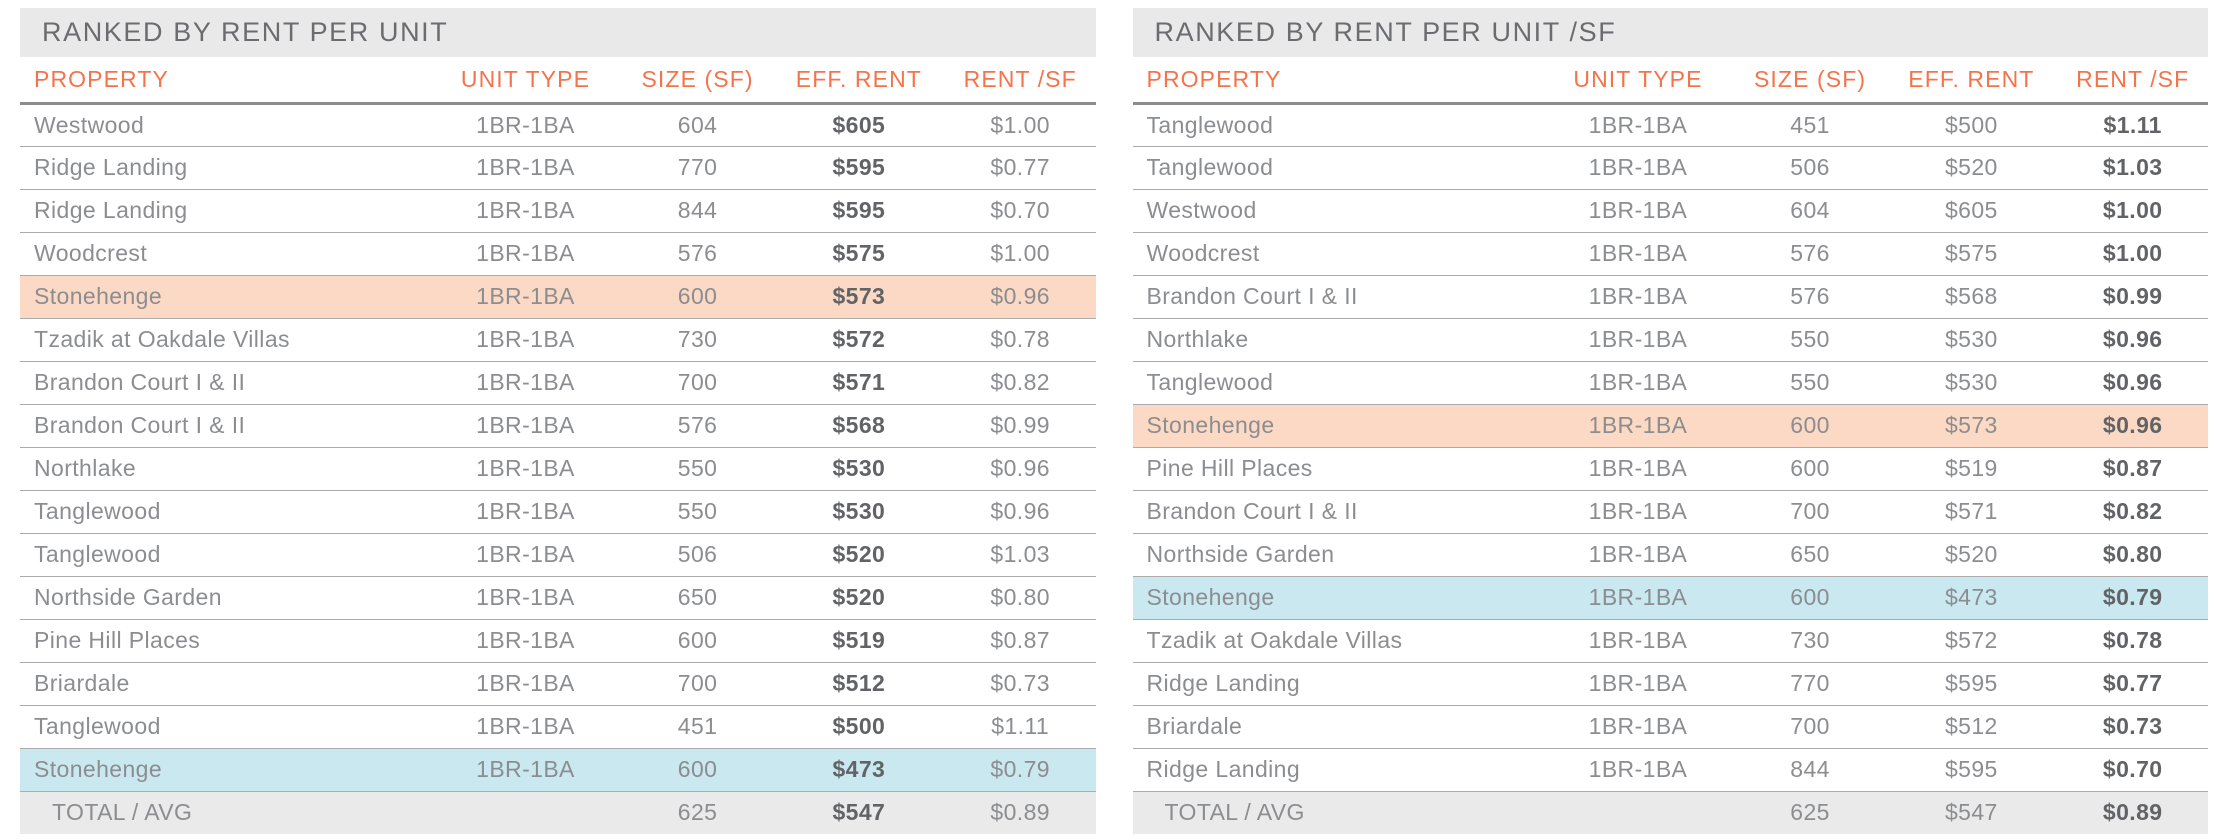 The image size is (2218, 840). Describe the element at coordinates (1670, 168) in the screenshot. I see `table-row: Tanglewood 1BR-1BA 506 $520 $1.03` at that location.